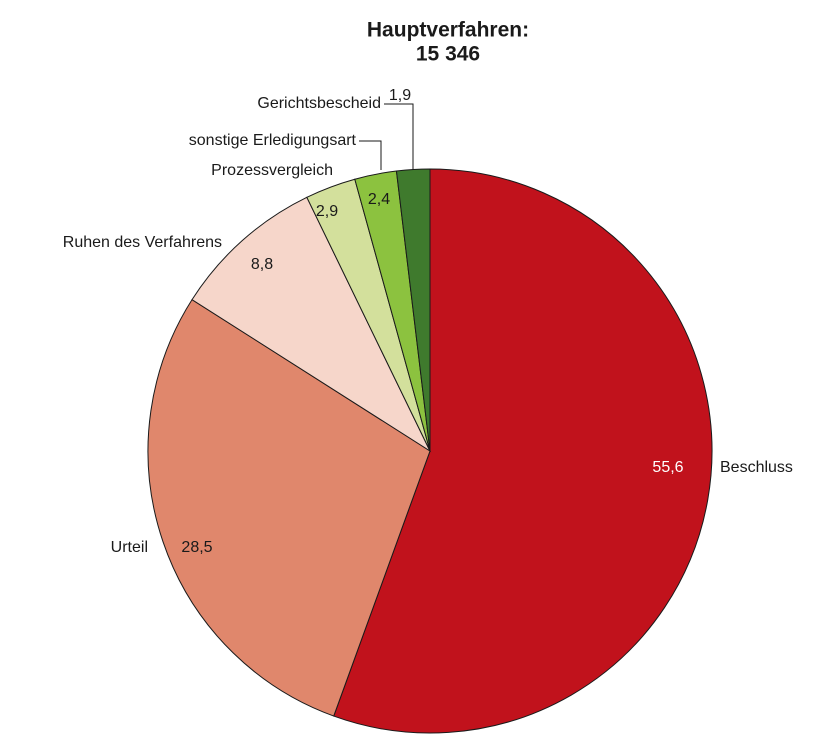  What do you see at coordinates (142, 242) in the screenshot?
I see `category-label: Ruhen des Verfahrens` at bounding box center [142, 242].